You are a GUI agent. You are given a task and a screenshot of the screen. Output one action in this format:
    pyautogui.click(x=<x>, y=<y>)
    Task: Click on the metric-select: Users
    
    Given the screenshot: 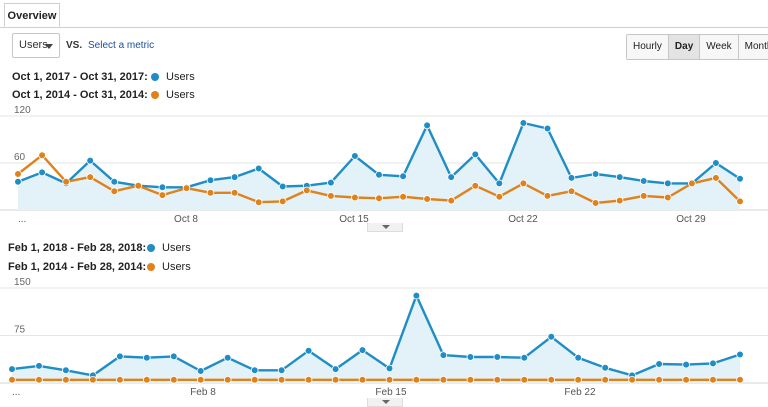 What is the action you would take?
    pyautogui.click(x=36, y=45)
    